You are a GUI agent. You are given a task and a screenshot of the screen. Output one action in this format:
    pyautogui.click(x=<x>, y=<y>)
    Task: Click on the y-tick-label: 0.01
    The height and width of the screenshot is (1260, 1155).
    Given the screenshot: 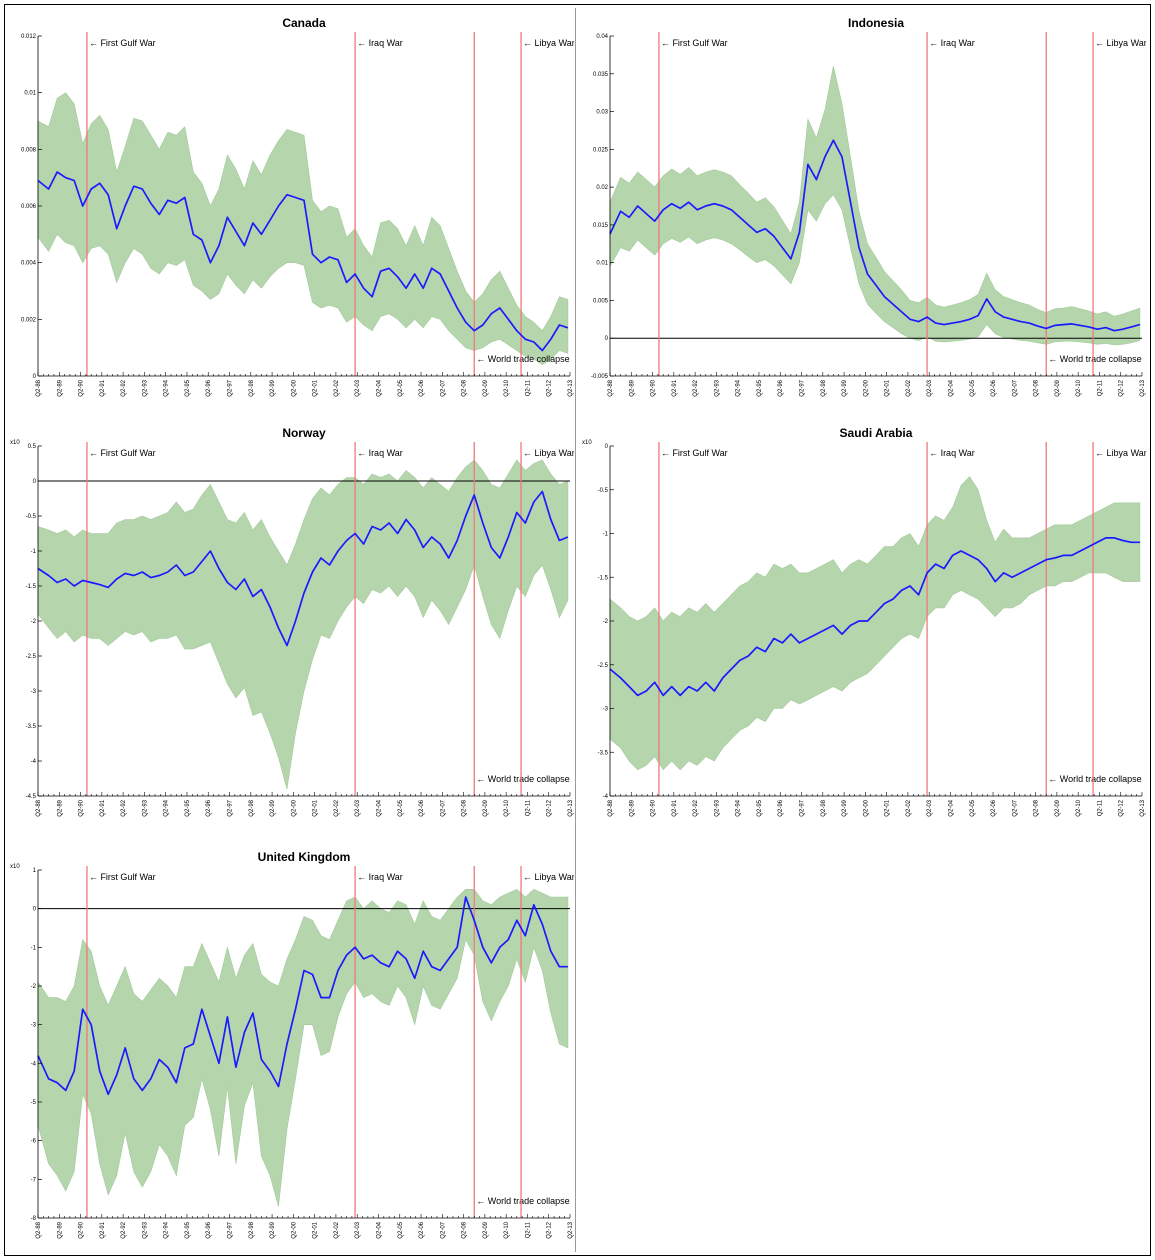 What is the action you would take?
    pyautogui.click(x=602, y=264)
    